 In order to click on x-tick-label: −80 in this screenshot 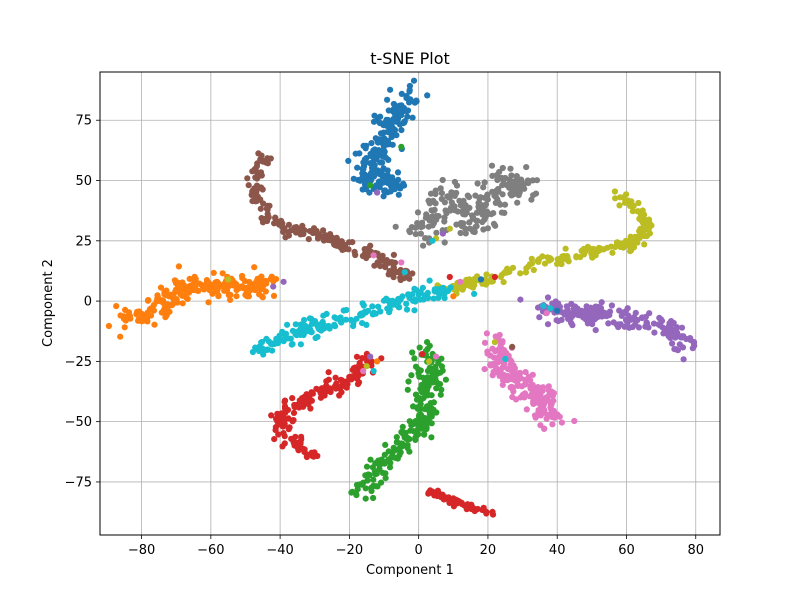, I will do `click(141, 550)`.